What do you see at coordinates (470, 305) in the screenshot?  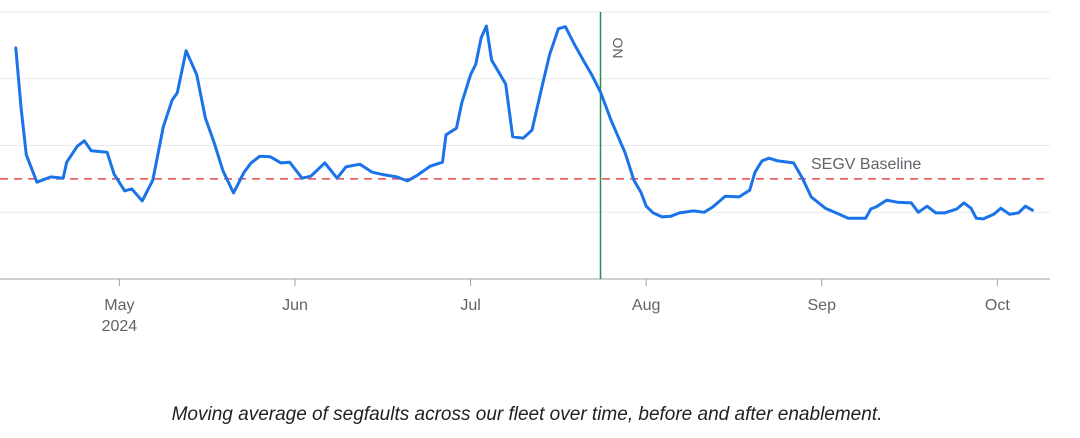 I see `x-tick-label: Jul` at bounding box center [470, 305].